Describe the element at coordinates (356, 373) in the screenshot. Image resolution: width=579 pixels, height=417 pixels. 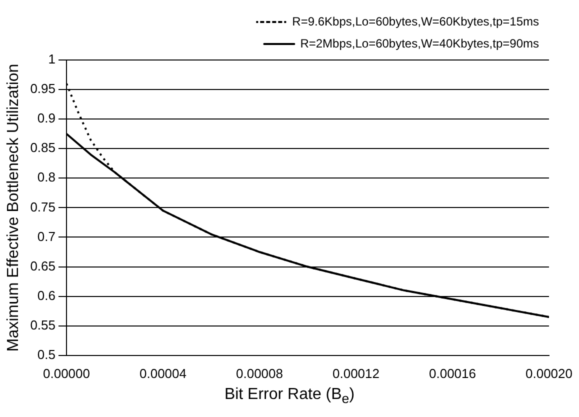
I see `x-tick-label: 0.00012` at that location.